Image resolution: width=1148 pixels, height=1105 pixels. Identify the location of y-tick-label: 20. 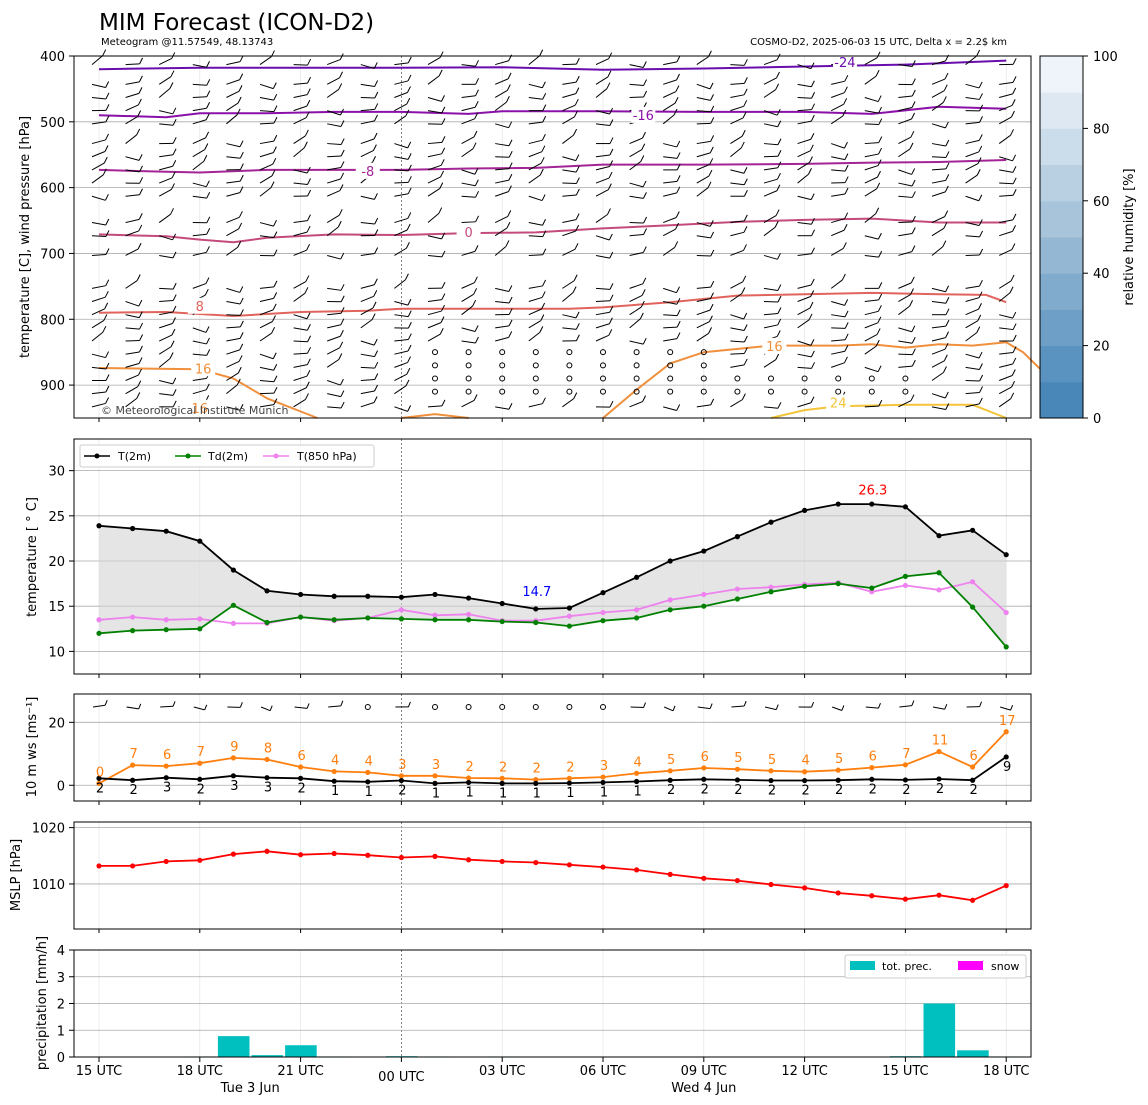
(56, 723).